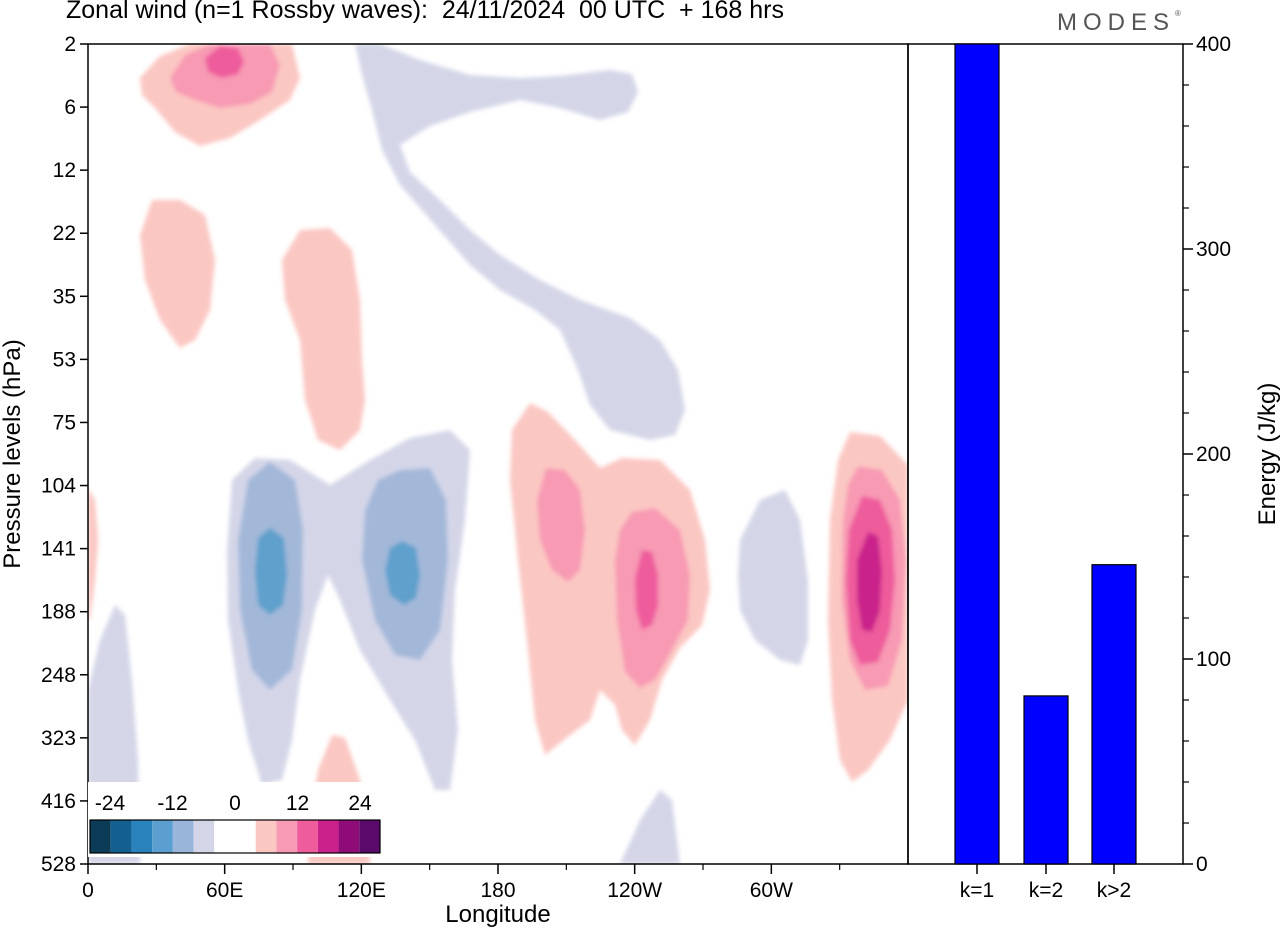  Describe the element at coordinates (869, 582) in the screenshot. I see `pos-lobe-east-core` at that location.